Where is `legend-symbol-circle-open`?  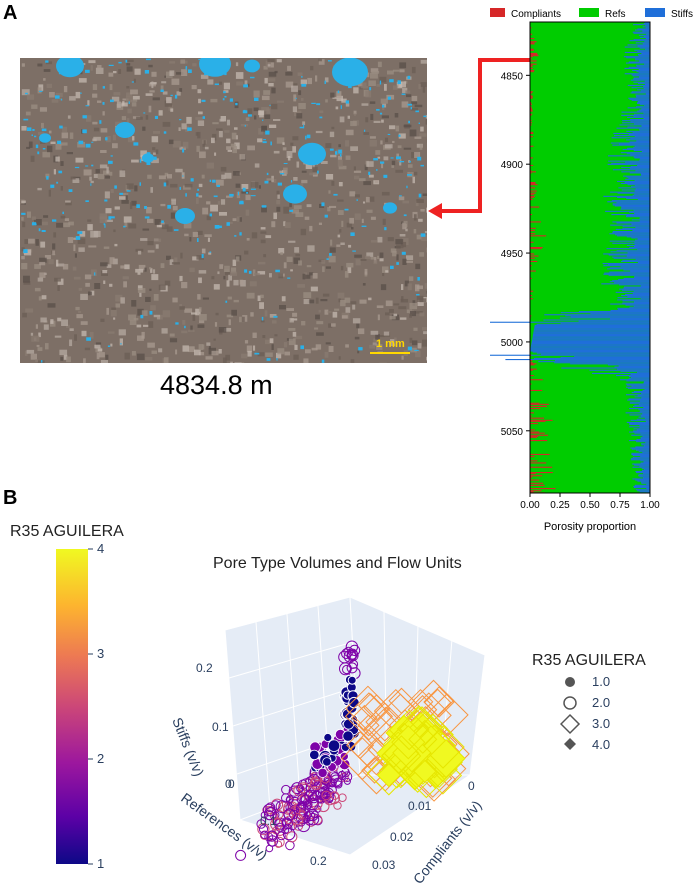 legend-symbol-circle-open is located at coordinates (570, 703).